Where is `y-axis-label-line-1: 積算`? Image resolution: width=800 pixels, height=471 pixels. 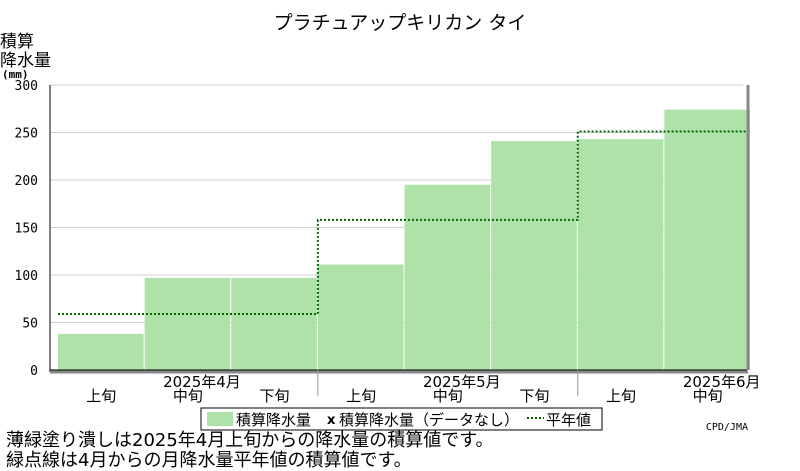
y-axis-label-line-1: 積算 is located at coordinates (17, 42).